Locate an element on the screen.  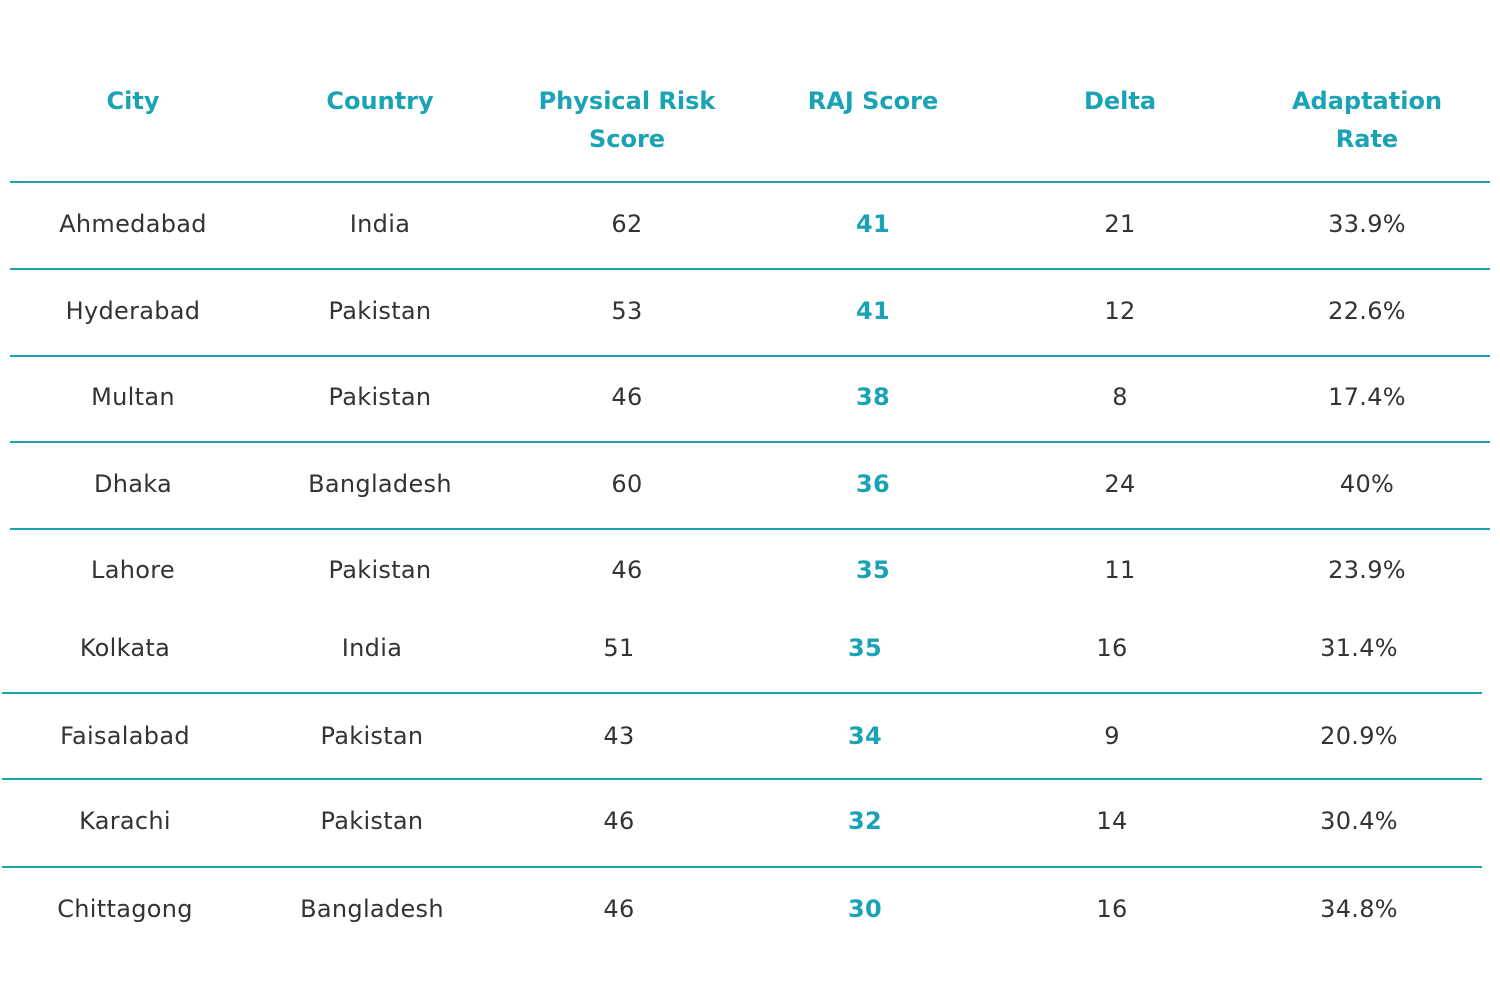
physical-risk-score-cell: 60 is located at coordinates (627, 484).